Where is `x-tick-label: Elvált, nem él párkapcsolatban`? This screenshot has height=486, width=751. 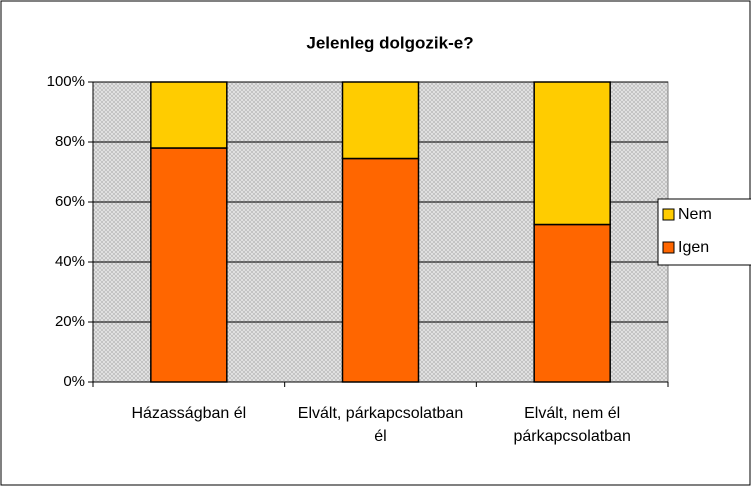
x-tick-label: Elvált, nem él párkapcsolatban is located at coordinates (572, 425).